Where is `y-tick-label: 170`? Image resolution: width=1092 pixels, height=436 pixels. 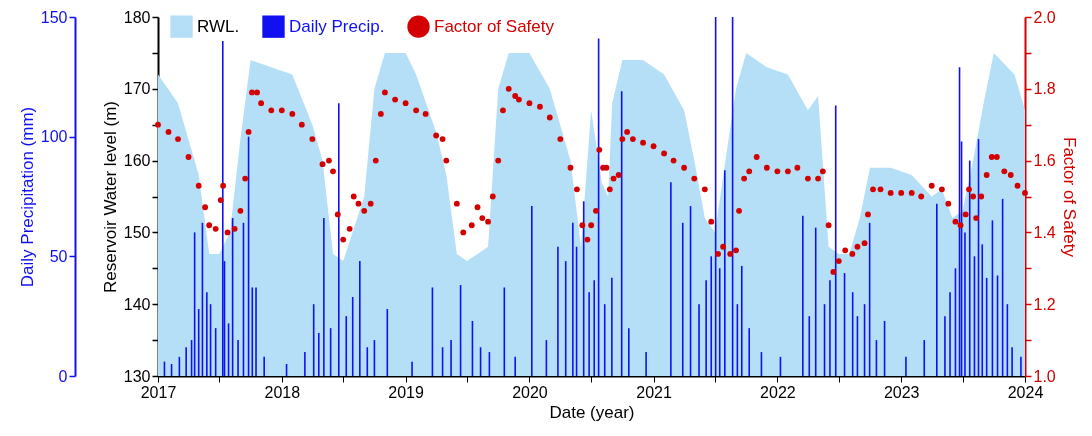 y-tick-label: 170 is located at coordinates (137, 89).